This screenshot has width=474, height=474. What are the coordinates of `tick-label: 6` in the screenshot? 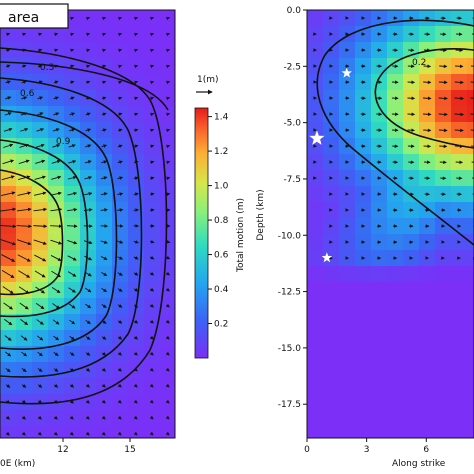 It's located at (426, 450).